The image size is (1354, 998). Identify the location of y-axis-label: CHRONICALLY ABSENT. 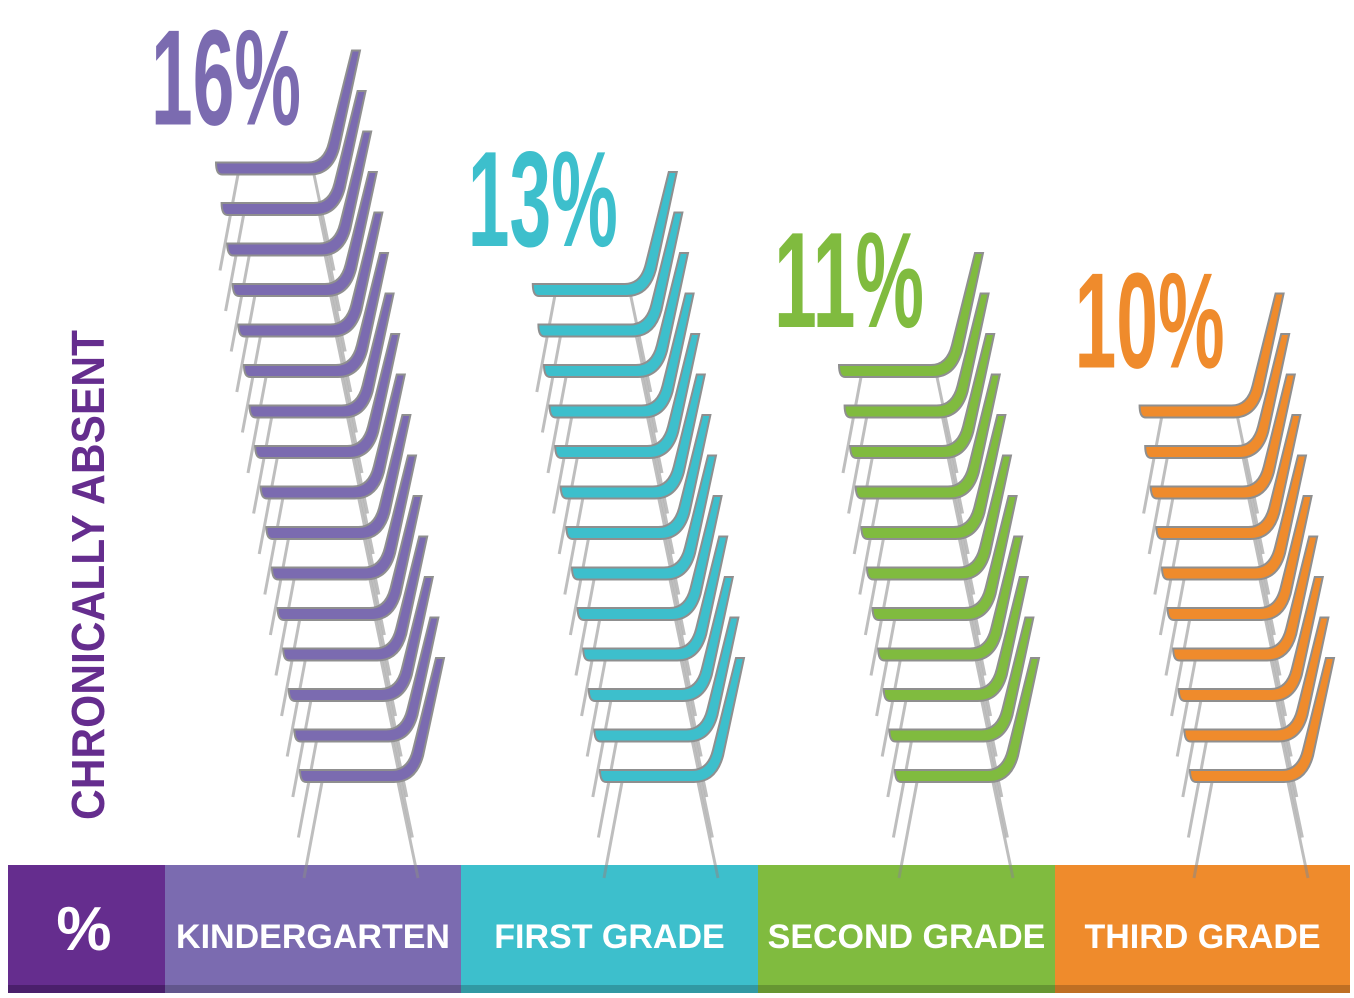
(88, 575).